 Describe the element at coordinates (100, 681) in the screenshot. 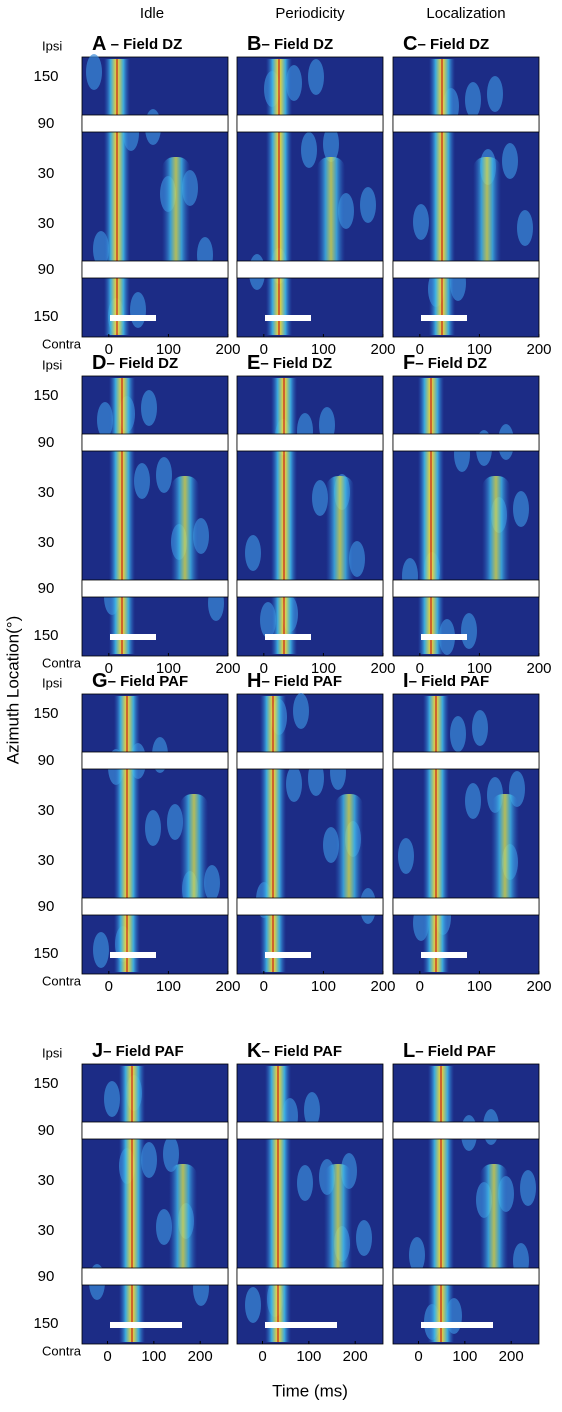

I see `panel-letter: G` at that location.